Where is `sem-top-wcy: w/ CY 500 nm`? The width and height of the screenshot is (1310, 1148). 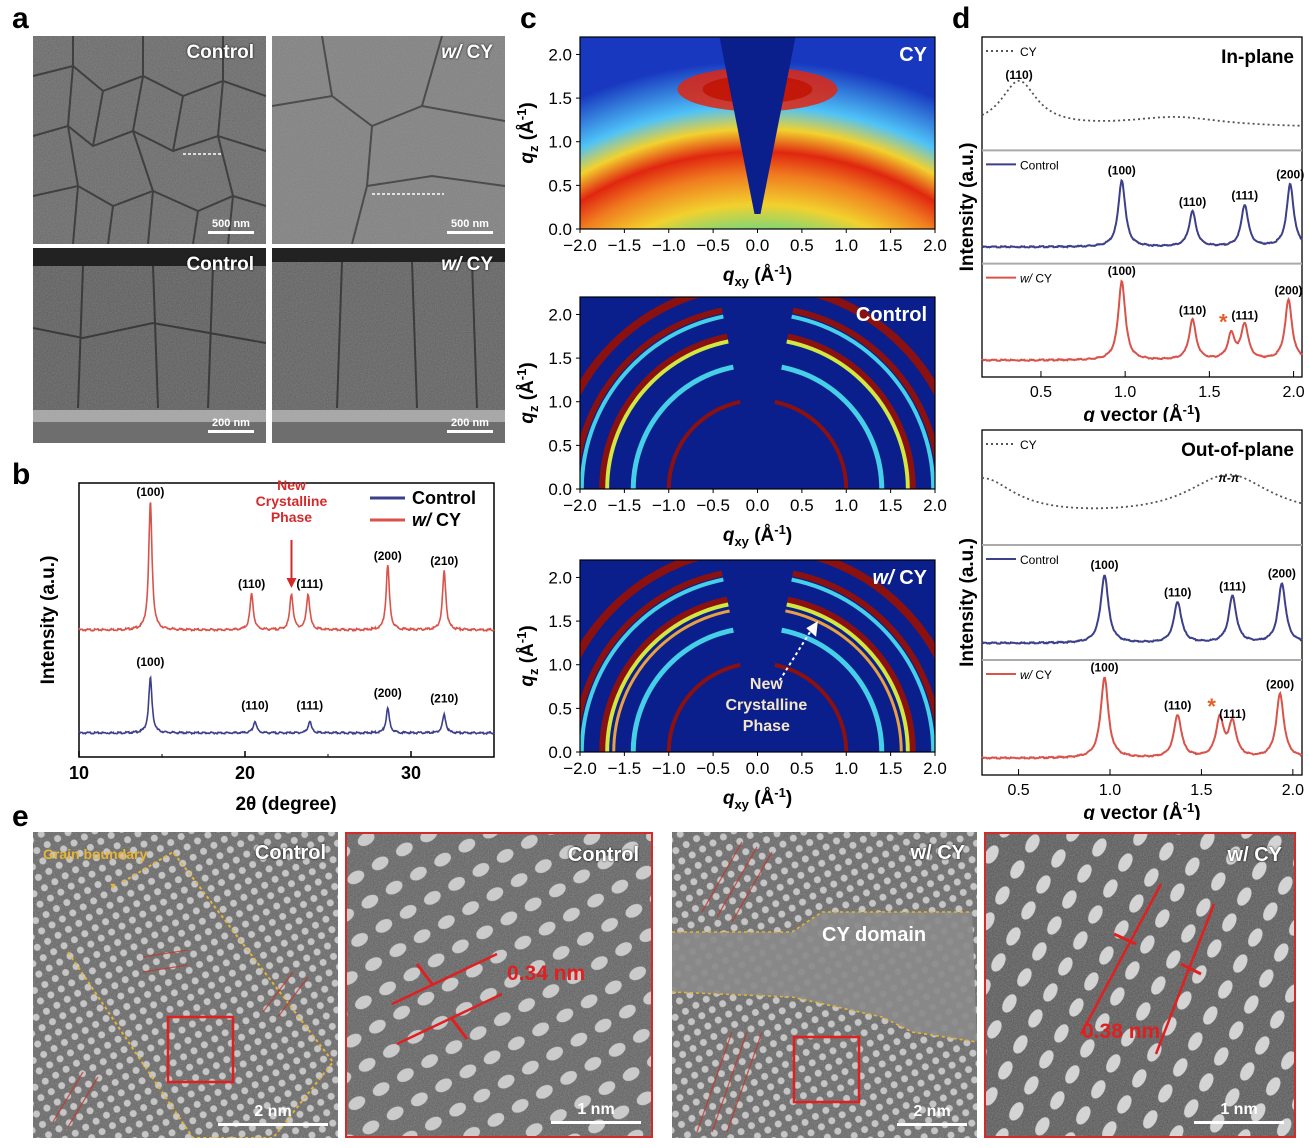
sem-top-wcy: w/ CY 500 nm is located at coordinates (388, 140).